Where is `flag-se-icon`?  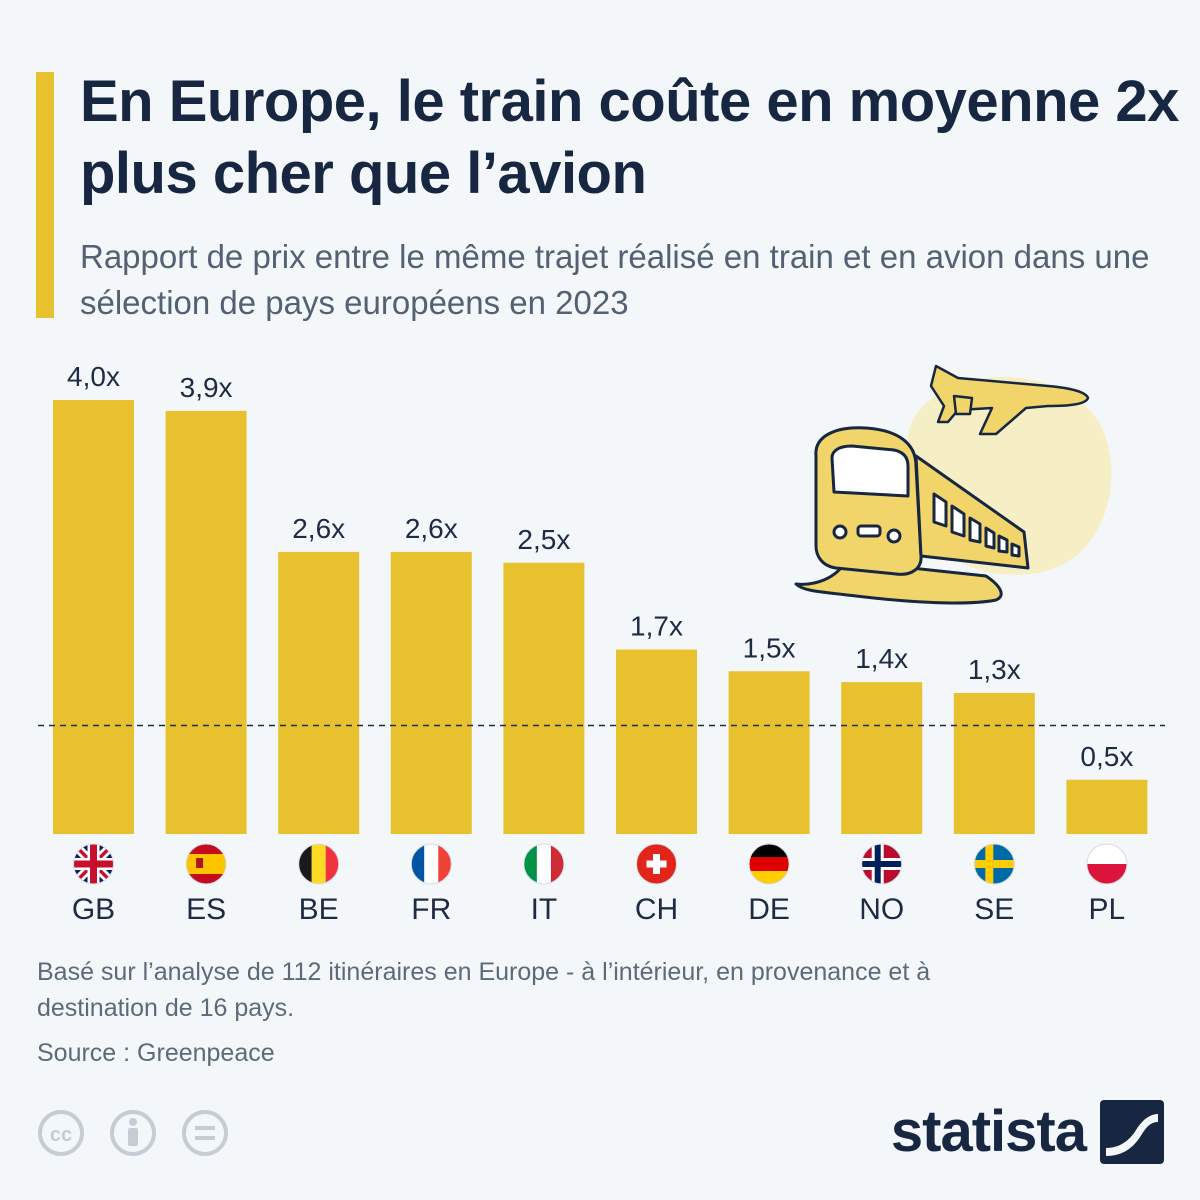
flag-se-icon is located at coordinates (994, 864).